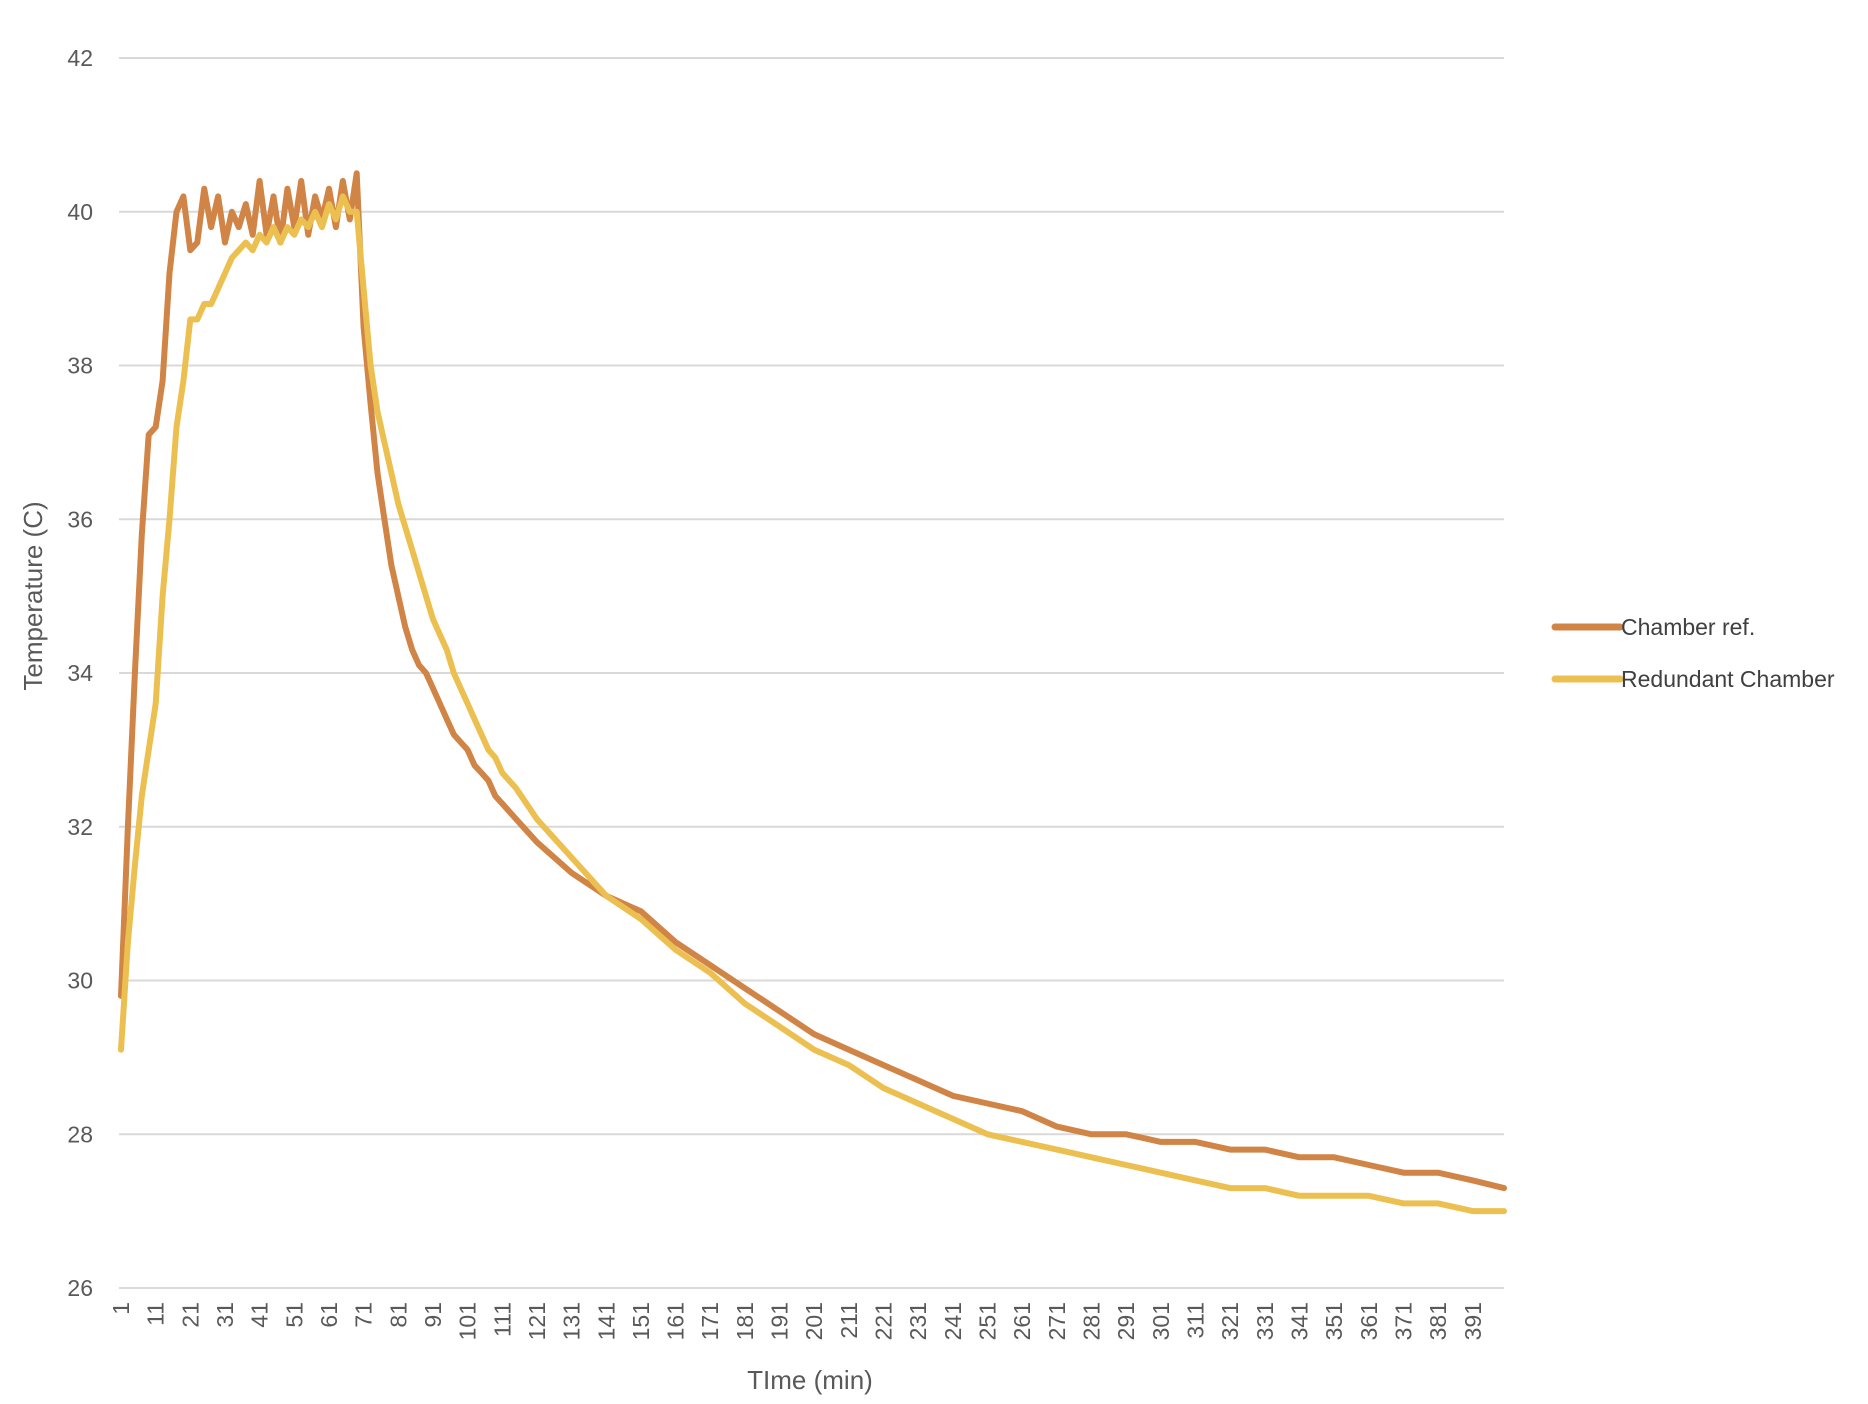 This screenshot has height=1404, width=1868. What do you see at coordinates (80, 58) in the screenshot?
I see `y-tick-label: 42` at bounding box center [80, 58].